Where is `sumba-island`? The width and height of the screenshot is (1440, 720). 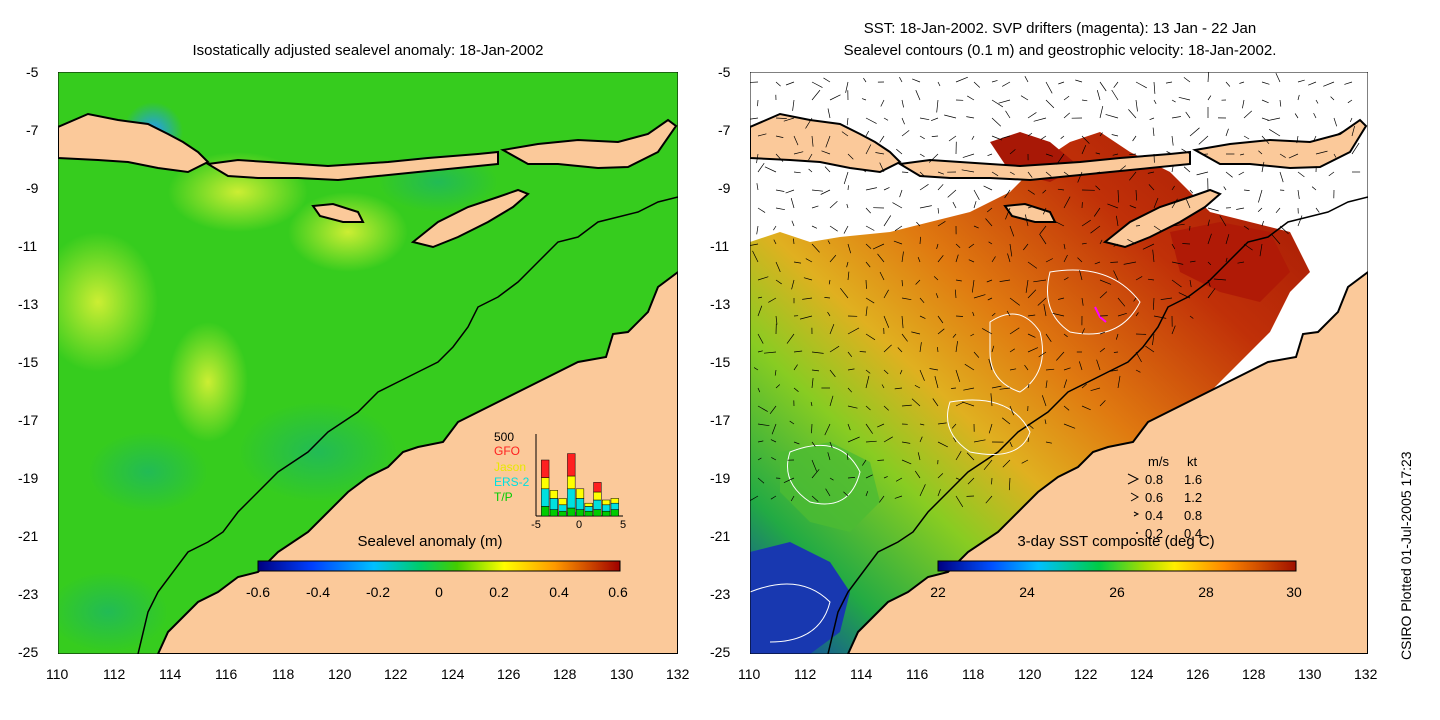 sumba-island is located at coordinates (338, 212).